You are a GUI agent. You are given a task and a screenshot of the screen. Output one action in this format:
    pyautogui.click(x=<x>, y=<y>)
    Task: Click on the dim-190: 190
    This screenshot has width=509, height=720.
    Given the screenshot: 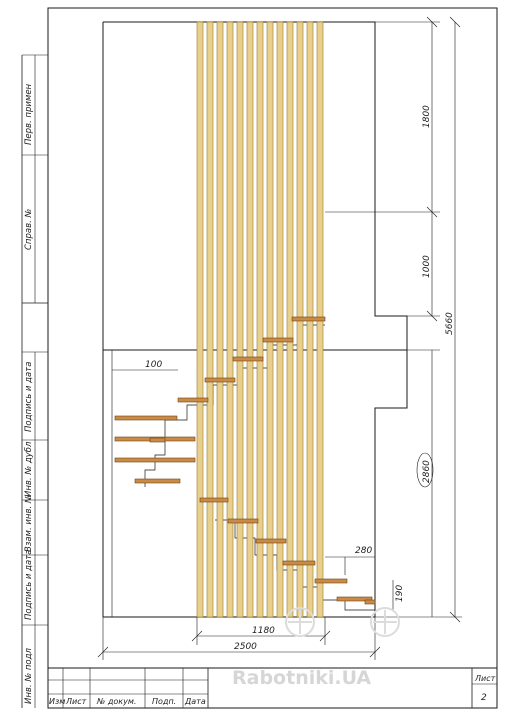 What is the action you would take?
    pyautogui.click(x=400, y=593)
    